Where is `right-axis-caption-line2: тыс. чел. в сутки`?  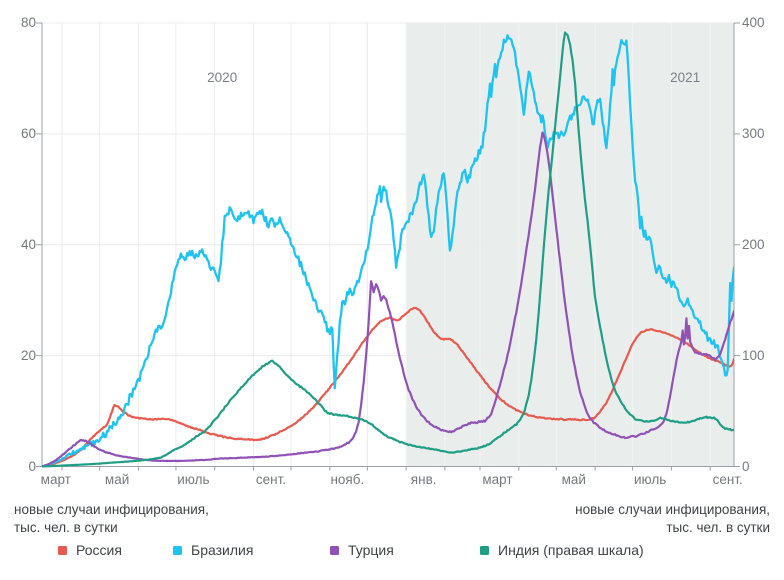 right-axis-caption-line2: тыс. чел. в сутки is located at coordinates (718, 527).